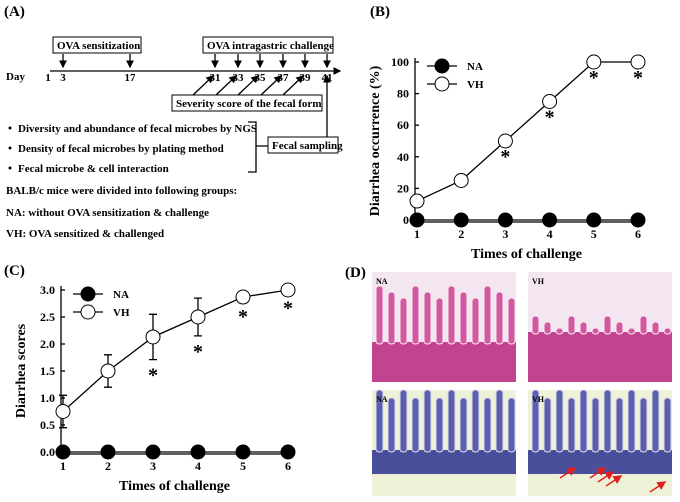 This screenshot has height=502, width=680. Describe the element at coordinates (15, 77) in the screenshot. I see `day-prefix: Day` at that location.